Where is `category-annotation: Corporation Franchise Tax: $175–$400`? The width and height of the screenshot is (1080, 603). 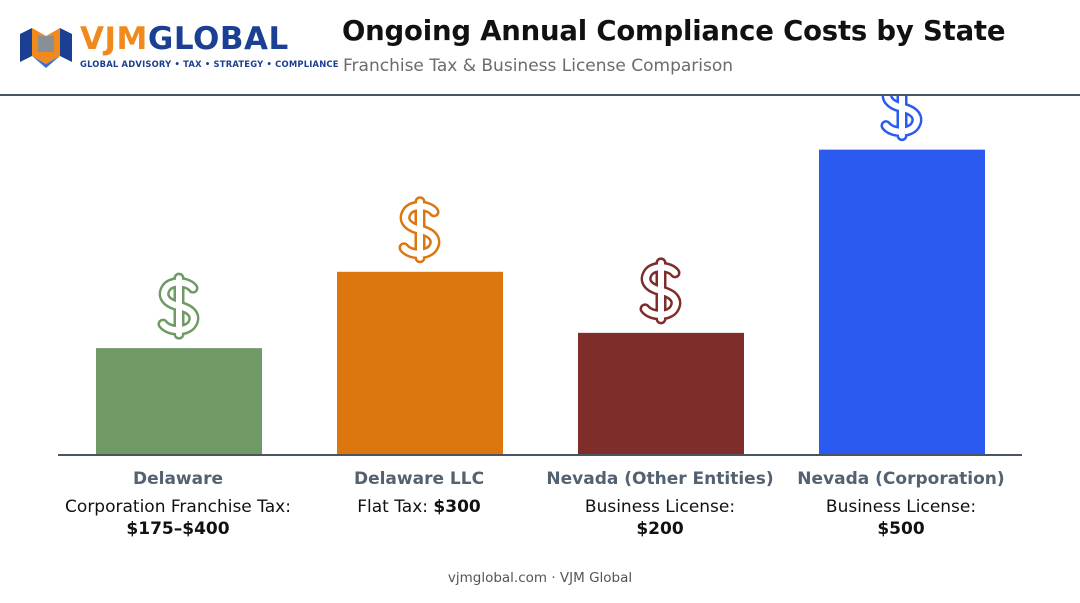 category-annotation: Corporation Franchise Tax: $175–$400 is located at coordinates (178, 518).